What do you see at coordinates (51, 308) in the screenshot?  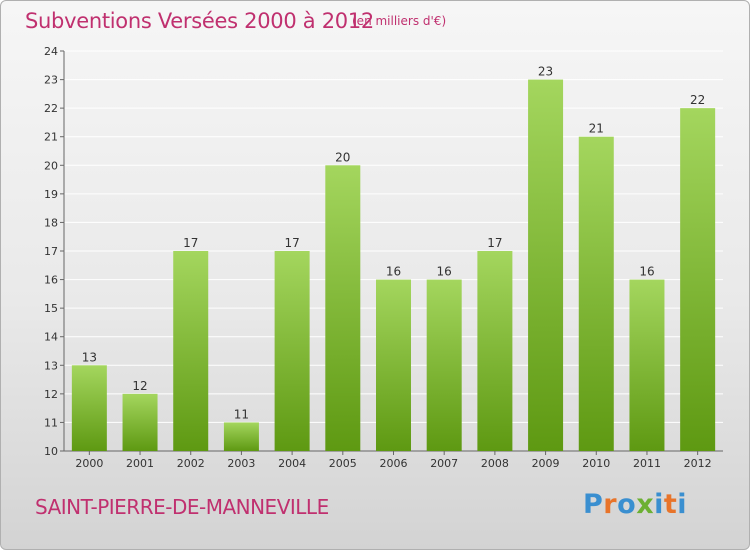 I see `y-tick-label: 15` at bounding box center [51, 308].